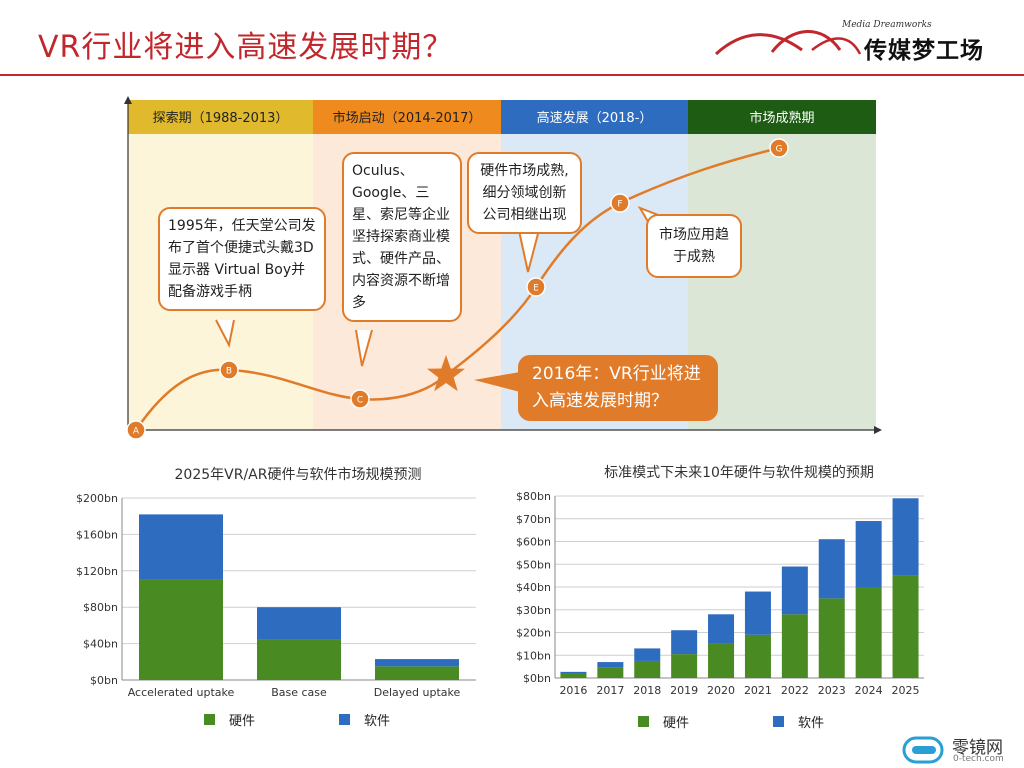  I want to click on x-tick-label: 2017, so click(610, 690).